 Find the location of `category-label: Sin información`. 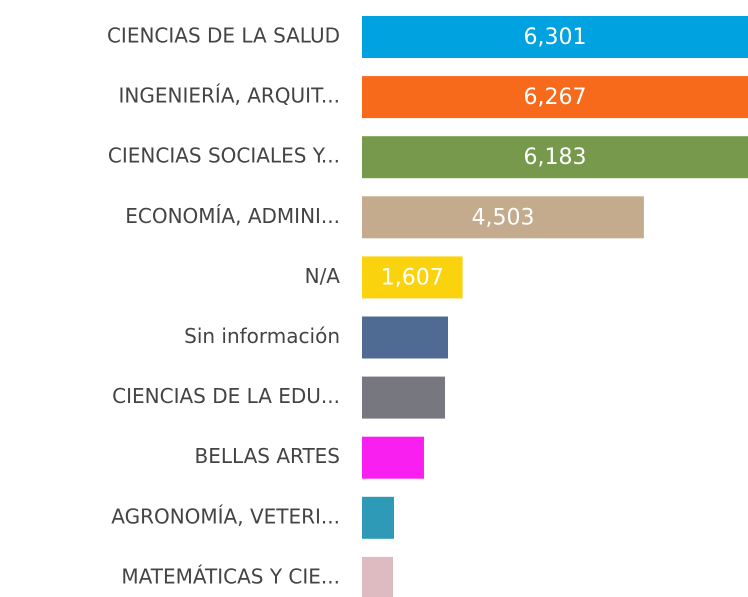

category-label: Sin información is located at coordinates (262, 336).